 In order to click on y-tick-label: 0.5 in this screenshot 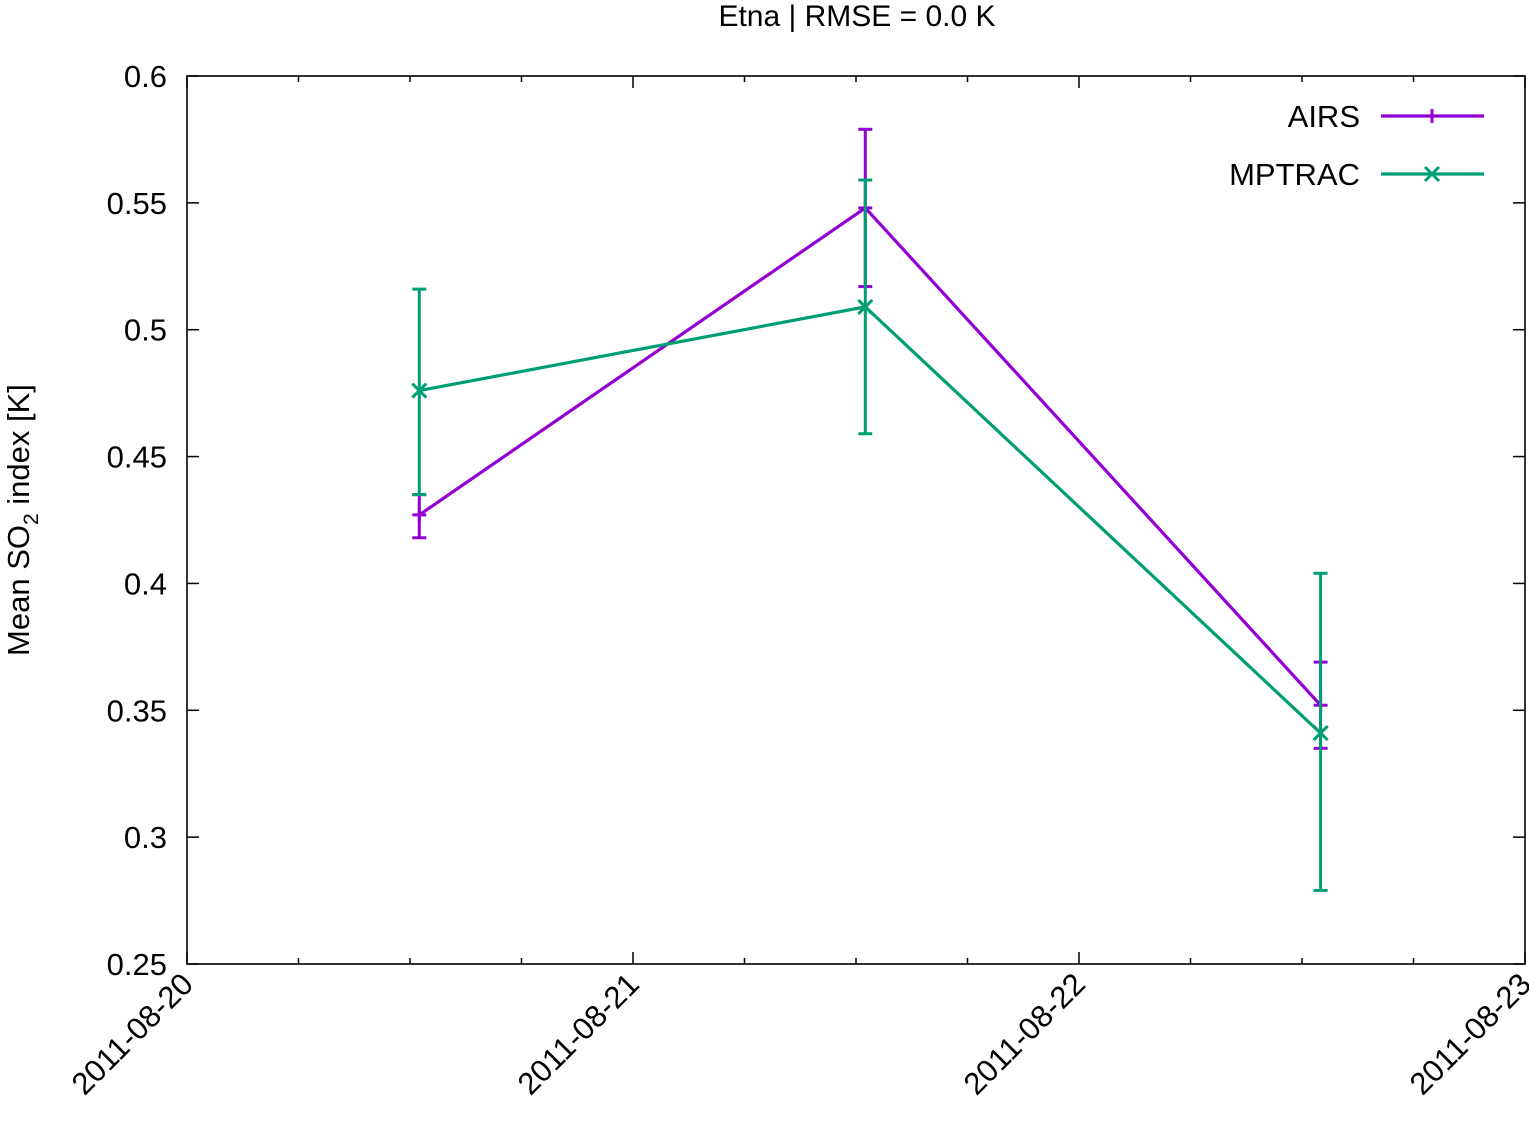, I will do `click(145, 330)`.